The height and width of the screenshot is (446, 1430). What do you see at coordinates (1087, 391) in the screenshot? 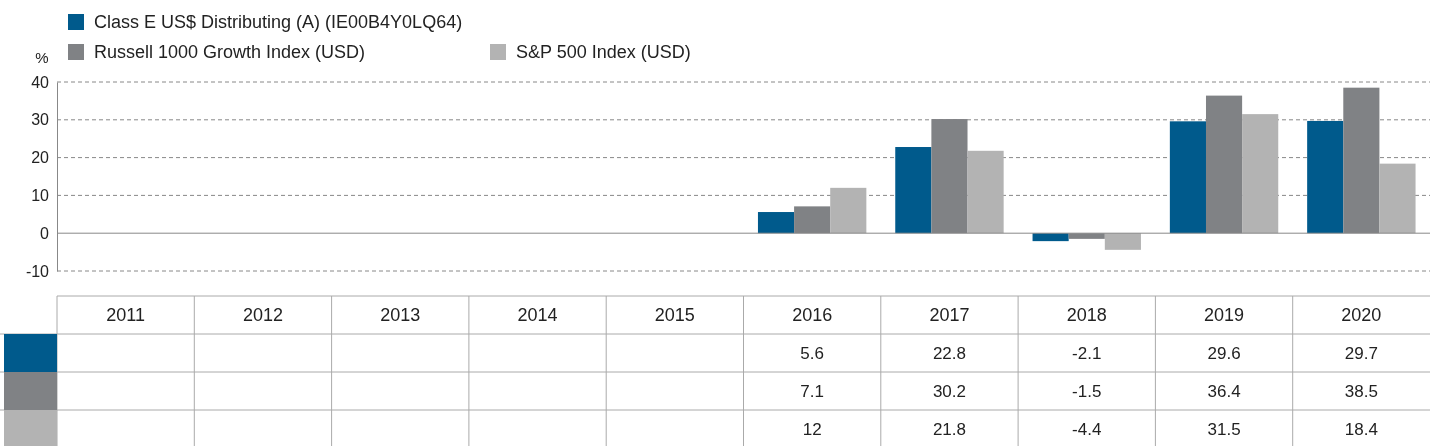
I see `data-label: -1.5` at bounding box center [1087, 391].